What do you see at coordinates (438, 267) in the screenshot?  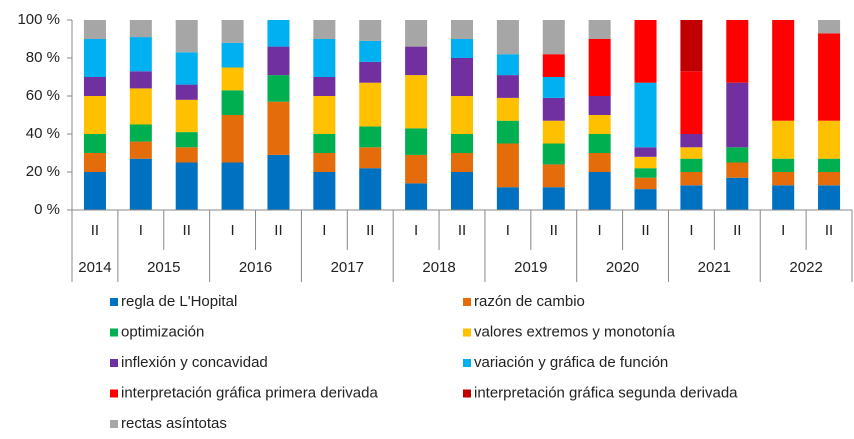 I see `year-label: 2018` at bounding box center [438, 267].